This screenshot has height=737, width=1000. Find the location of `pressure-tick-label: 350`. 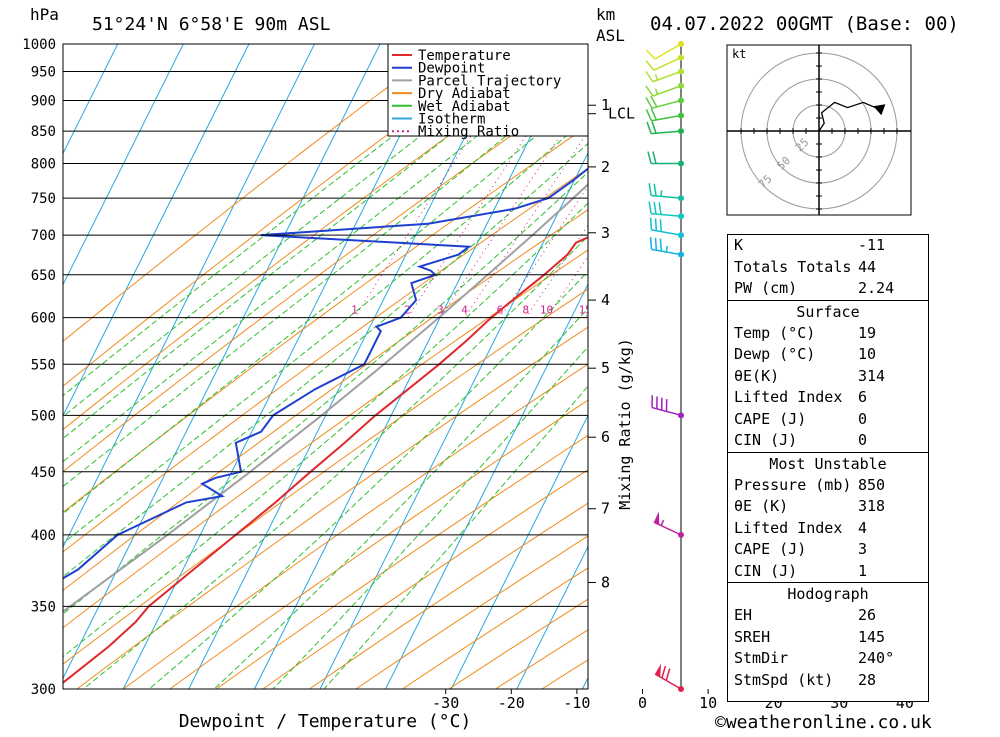

pressure-tick-label: 350 is located at coordinates (43, 607).